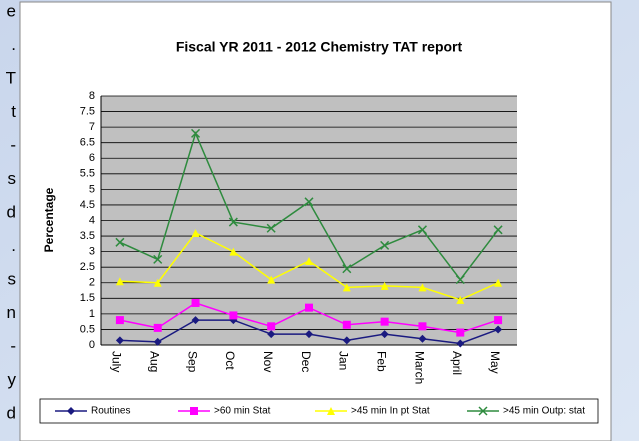 The image size is (639, 446). Describe the element at coordinates (419, 367) in the screenshot. I see `x-tick-label: March` at that location.